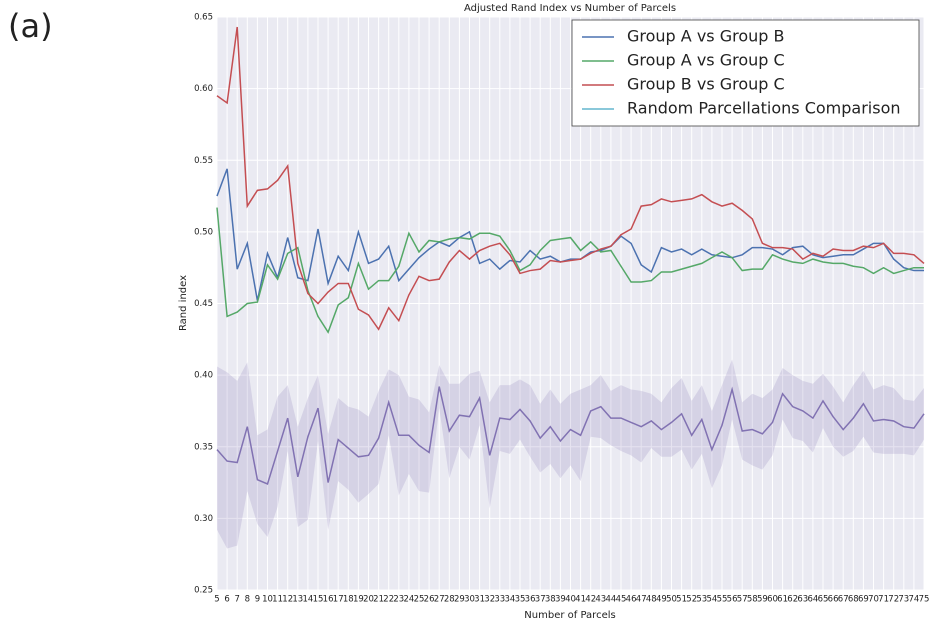 The image size is (929, 623). I want to click on legend-label: Group A vs Group C, so click(706, 60).